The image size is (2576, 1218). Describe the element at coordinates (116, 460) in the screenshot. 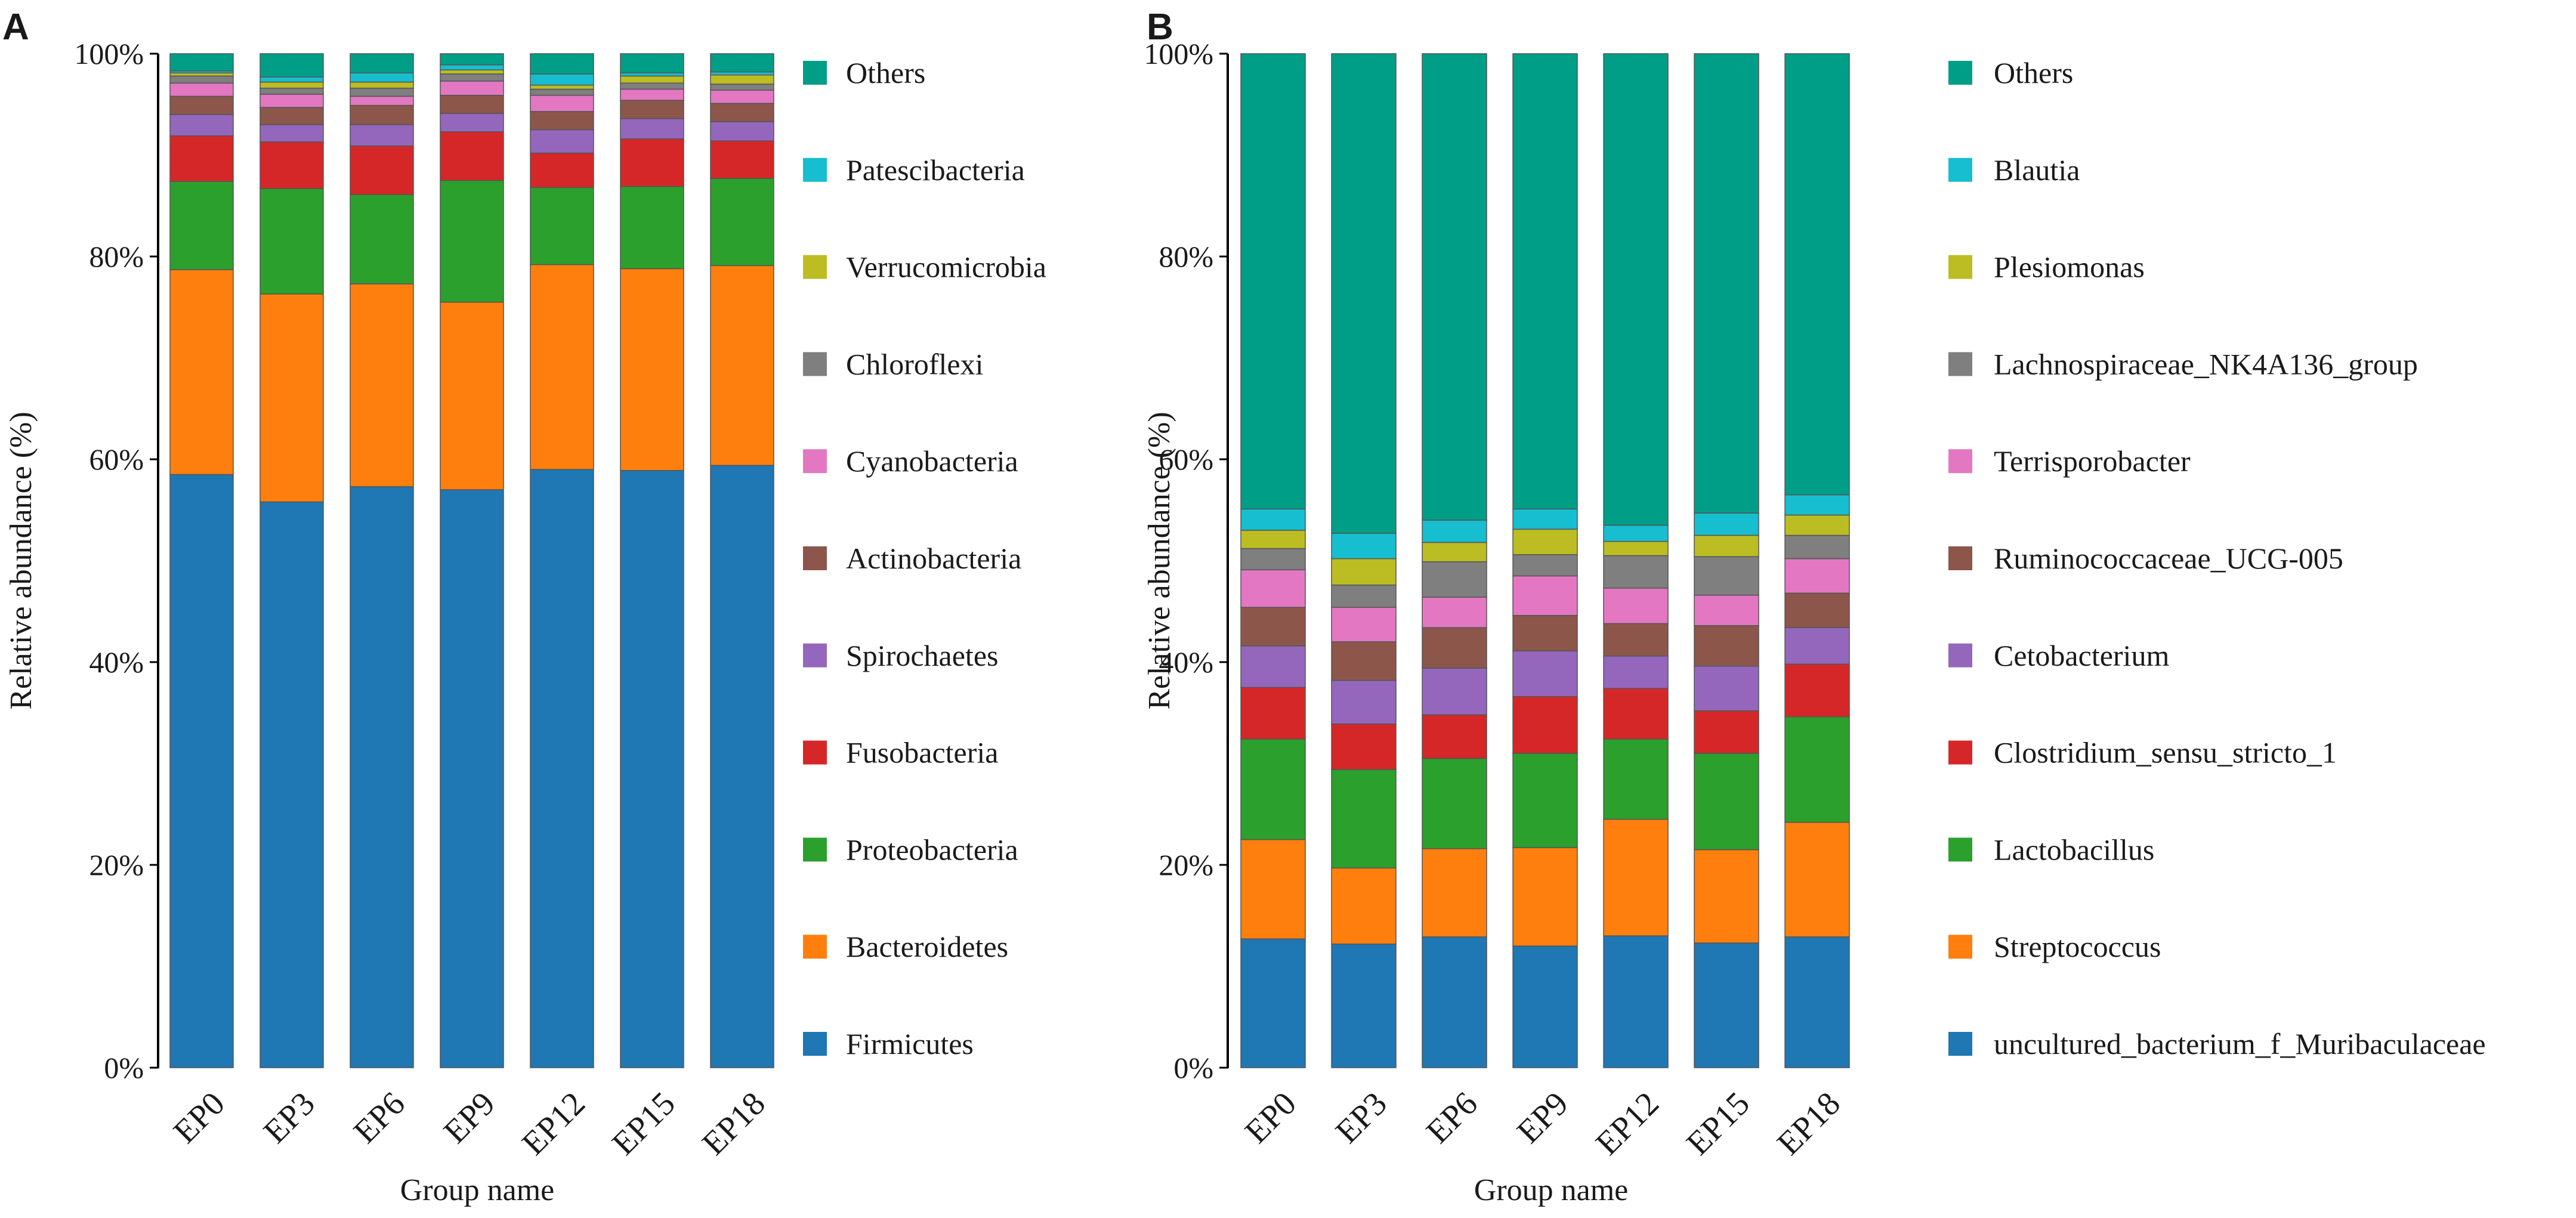

I see `panel-a-y-tick-label: 60%` at that location.